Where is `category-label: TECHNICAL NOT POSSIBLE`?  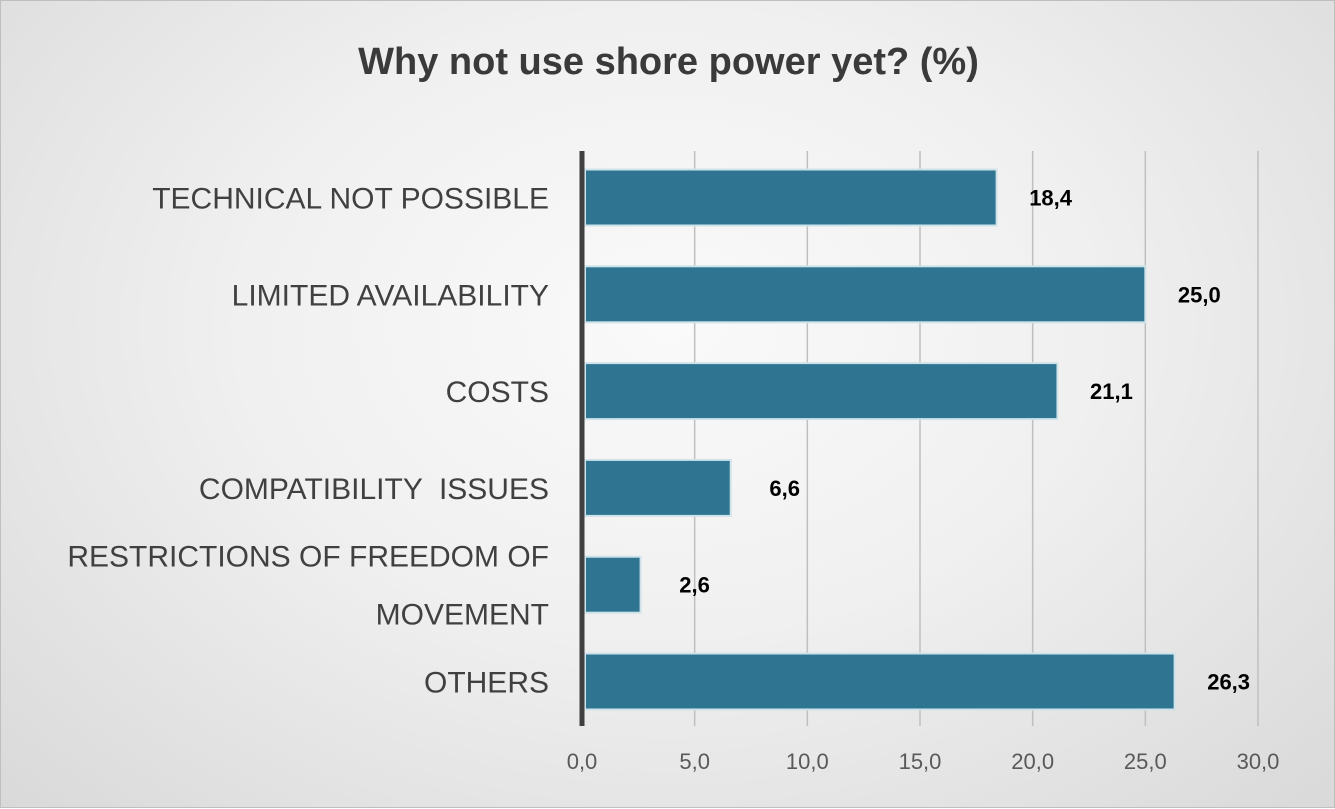
category-label: TECHNICAL NOT POSSIBLE is located at coordinates (350, 199).